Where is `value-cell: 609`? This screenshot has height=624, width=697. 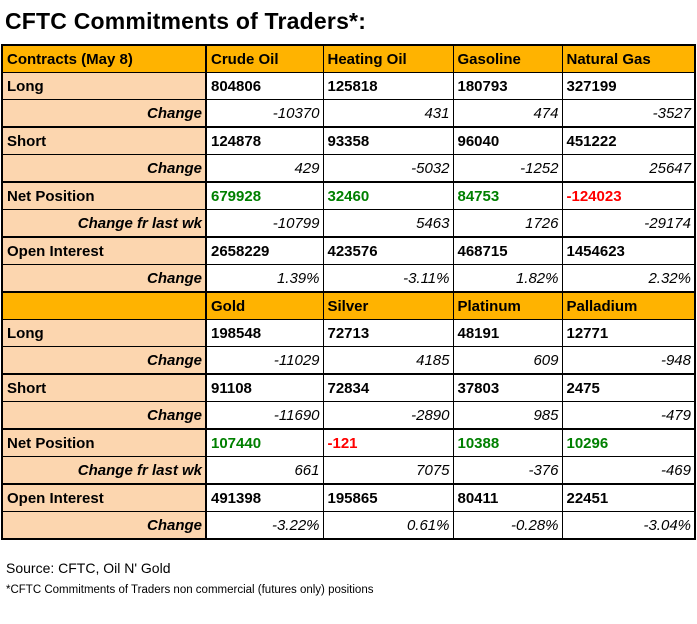
value-cell: 609 is located at coordinates (507, 360).